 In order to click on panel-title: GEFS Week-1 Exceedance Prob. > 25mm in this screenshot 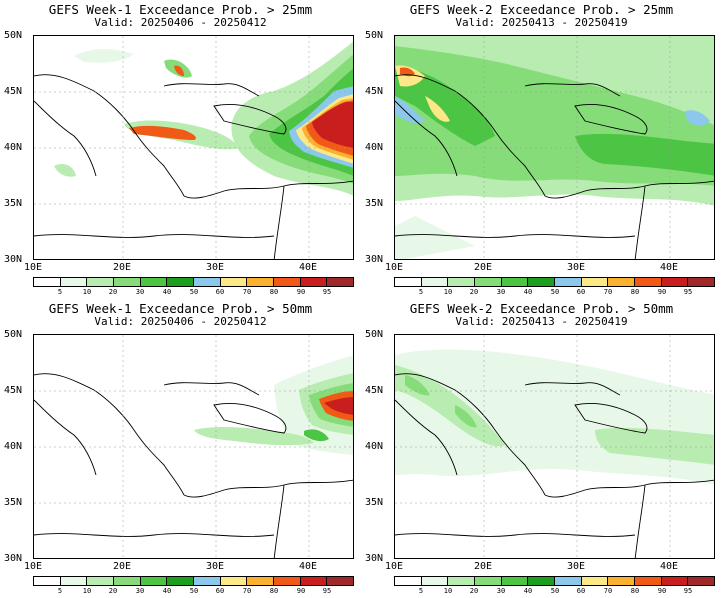, I will do `click(180, 9)`.